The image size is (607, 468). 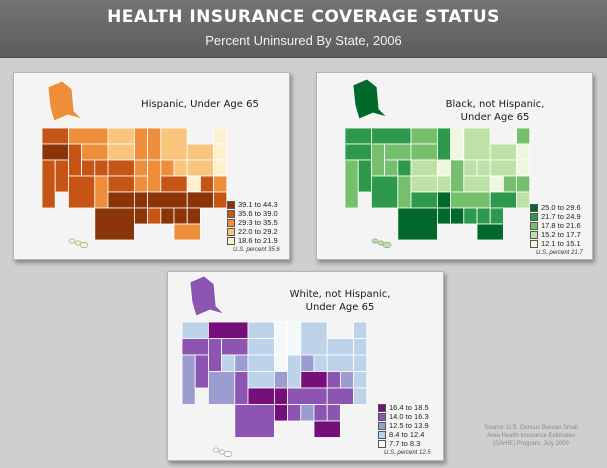 What do you see at coordinates (503, 152) in the screenshot?
I see `state-ny-black` at bounding box center [503, 152].